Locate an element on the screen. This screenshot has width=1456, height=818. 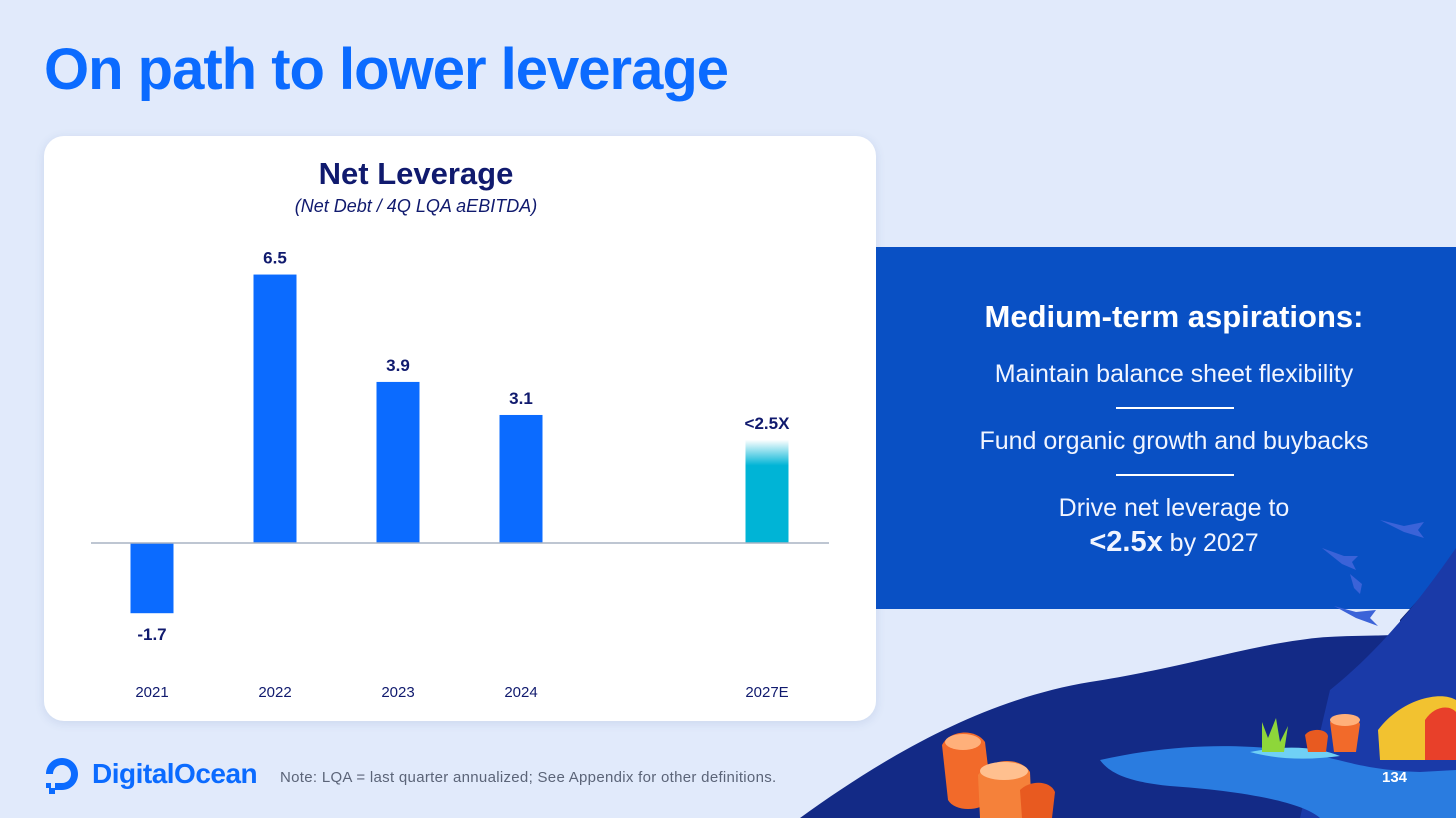
bar-2024 is located at coordinates (521, 478).